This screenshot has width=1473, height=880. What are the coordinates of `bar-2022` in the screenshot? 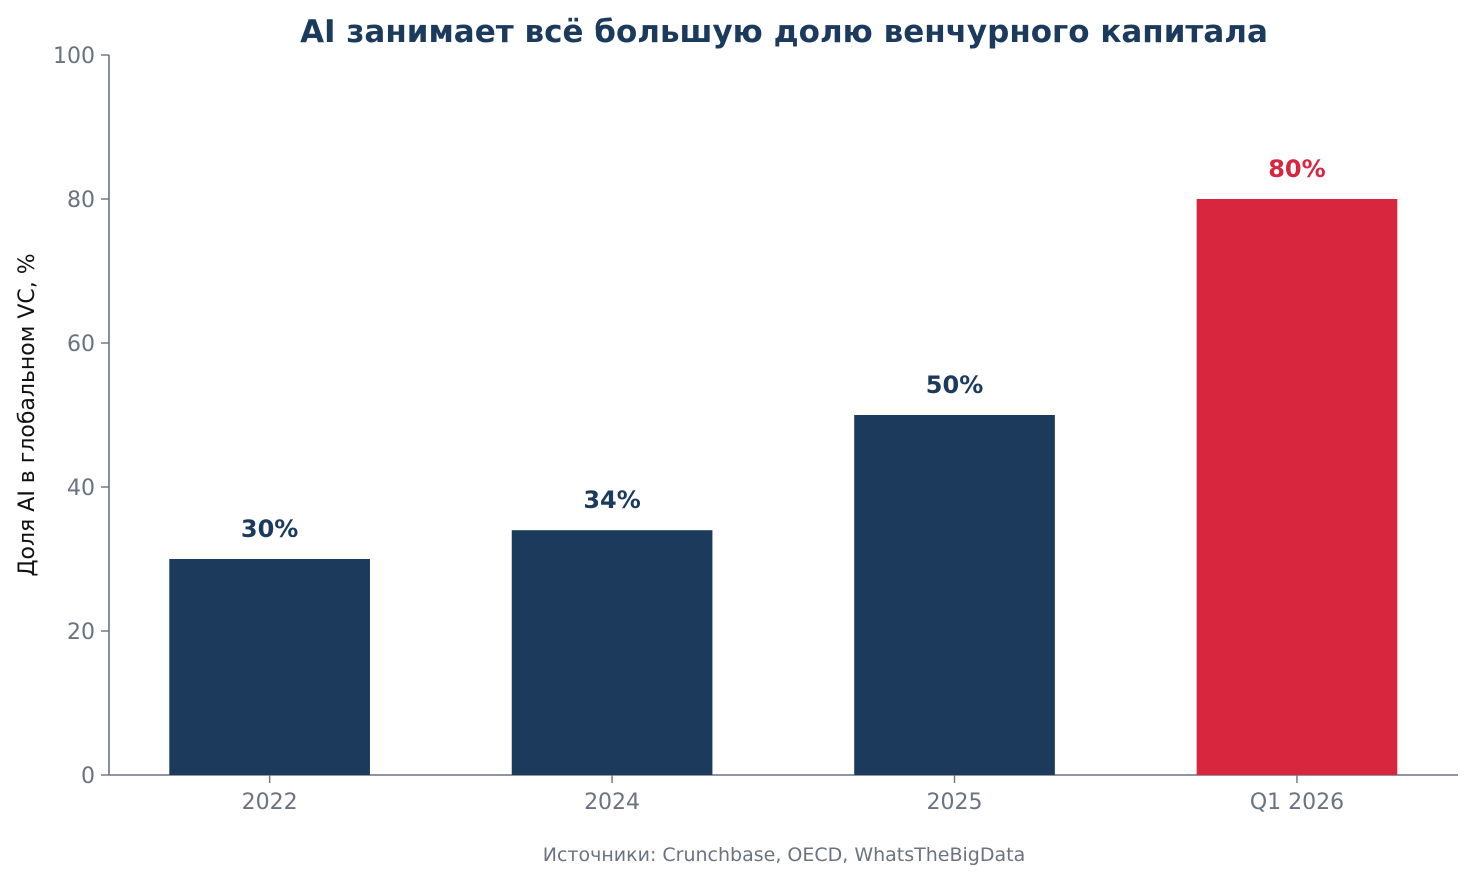 It's located at (269, 667).